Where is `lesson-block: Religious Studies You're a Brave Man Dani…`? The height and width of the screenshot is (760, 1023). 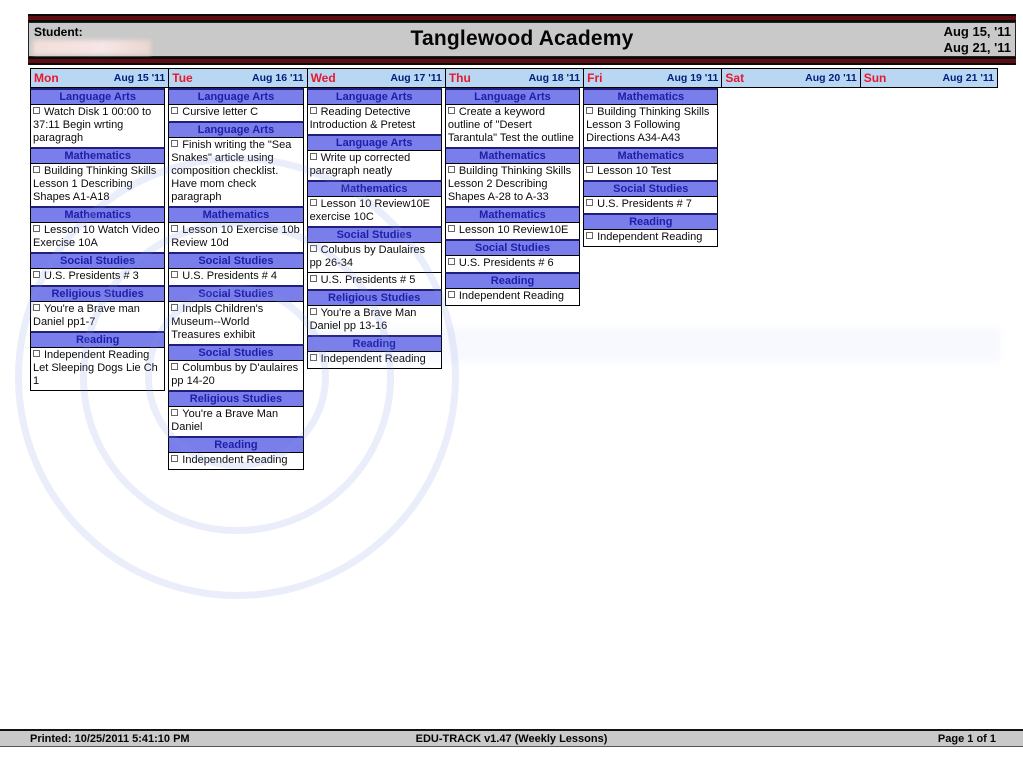
lesson-block: Religious Studies You're a Brave Man Dani… is located at coordinates (374, 312).